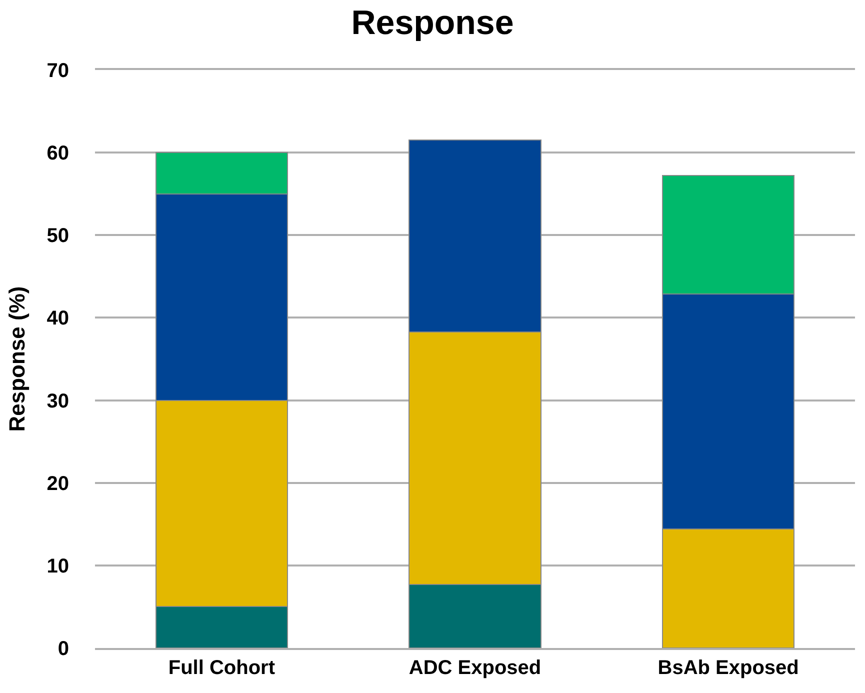 Image resolution: width=865 pixels, height=693 pixels. What do you see at coordinates (57, 483) in the screenshot?
I see `y-tick-label: 20` at bounding box center [57, 483].